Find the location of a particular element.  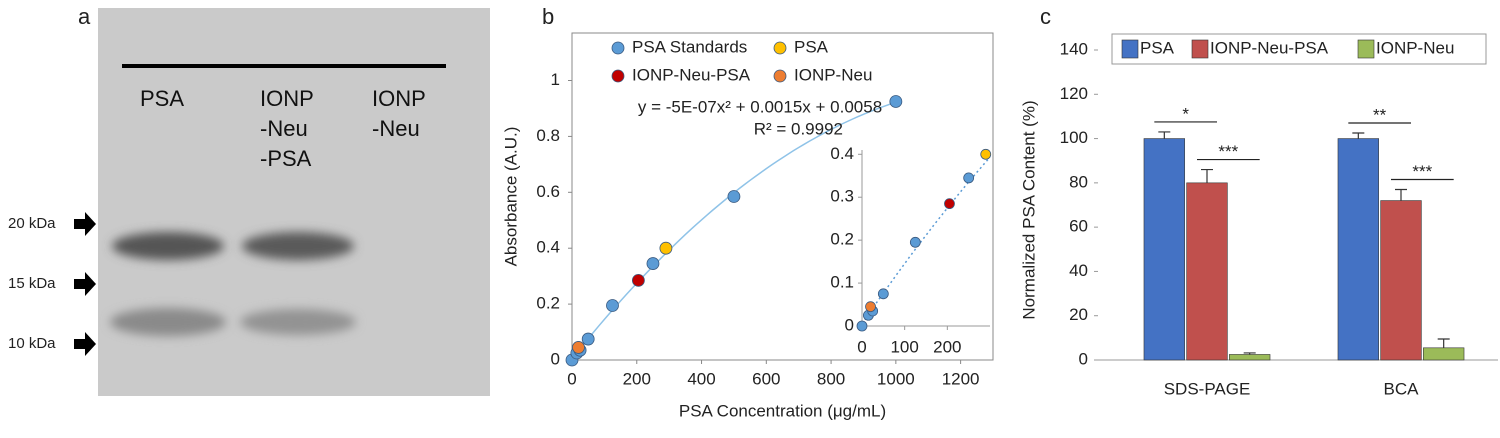

x-tick-label: 600 is located at coordinates (766, 378).